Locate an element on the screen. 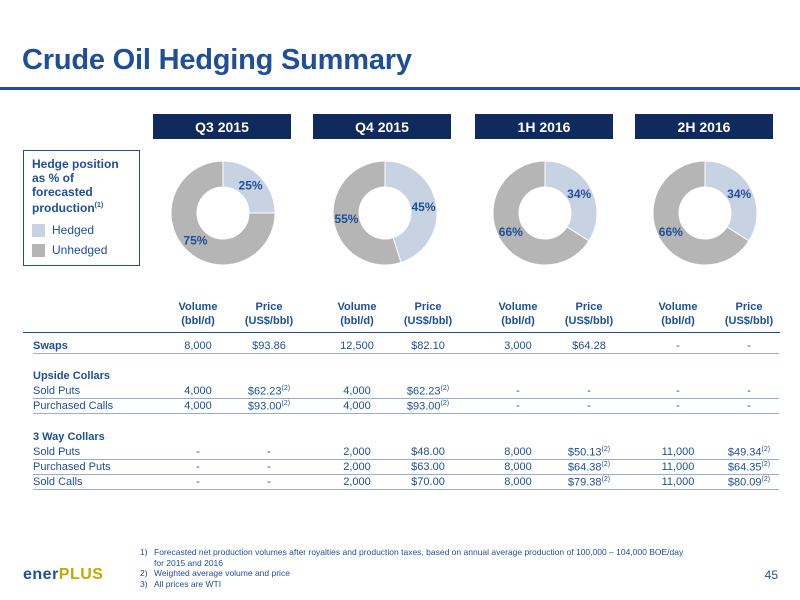 The image size is (800, 600). hedged-swatch is located at coordinates (38, 230).